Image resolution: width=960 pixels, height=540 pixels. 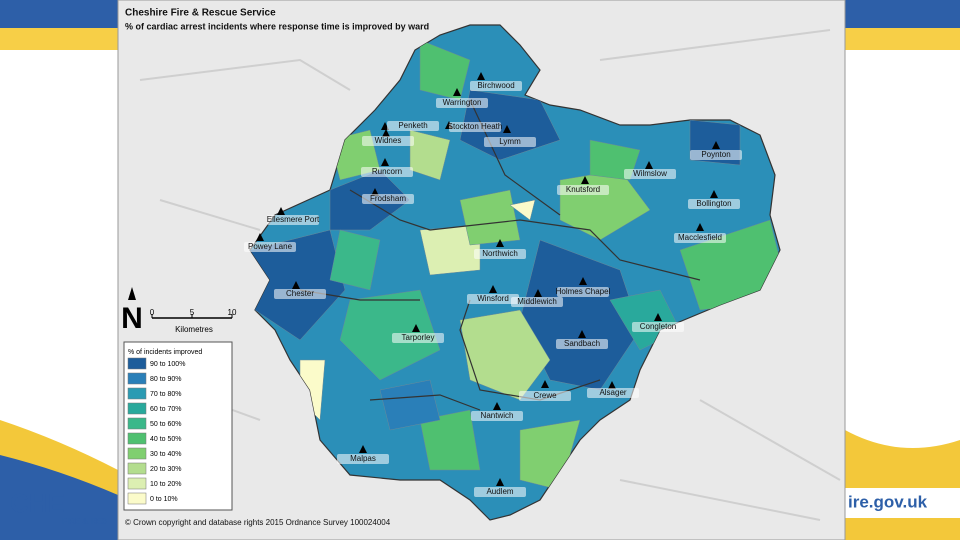 I want to click on legend-label: 90 to 100%, so click(x=167, y=364).